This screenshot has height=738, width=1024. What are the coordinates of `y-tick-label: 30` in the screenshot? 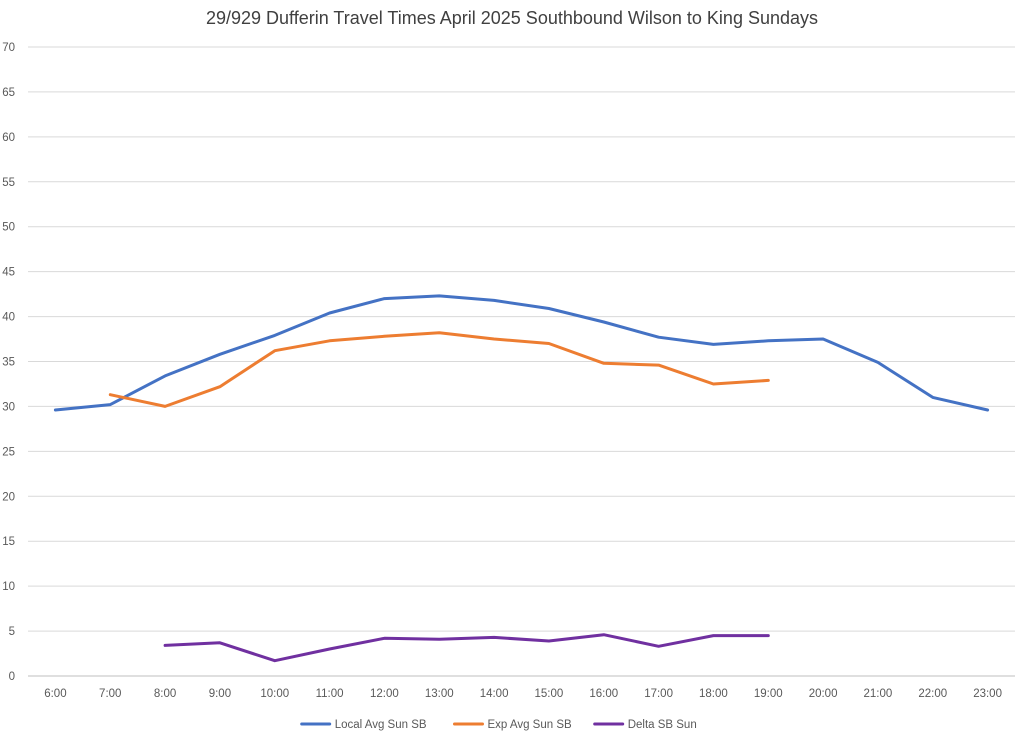 It's located at (8, 407).